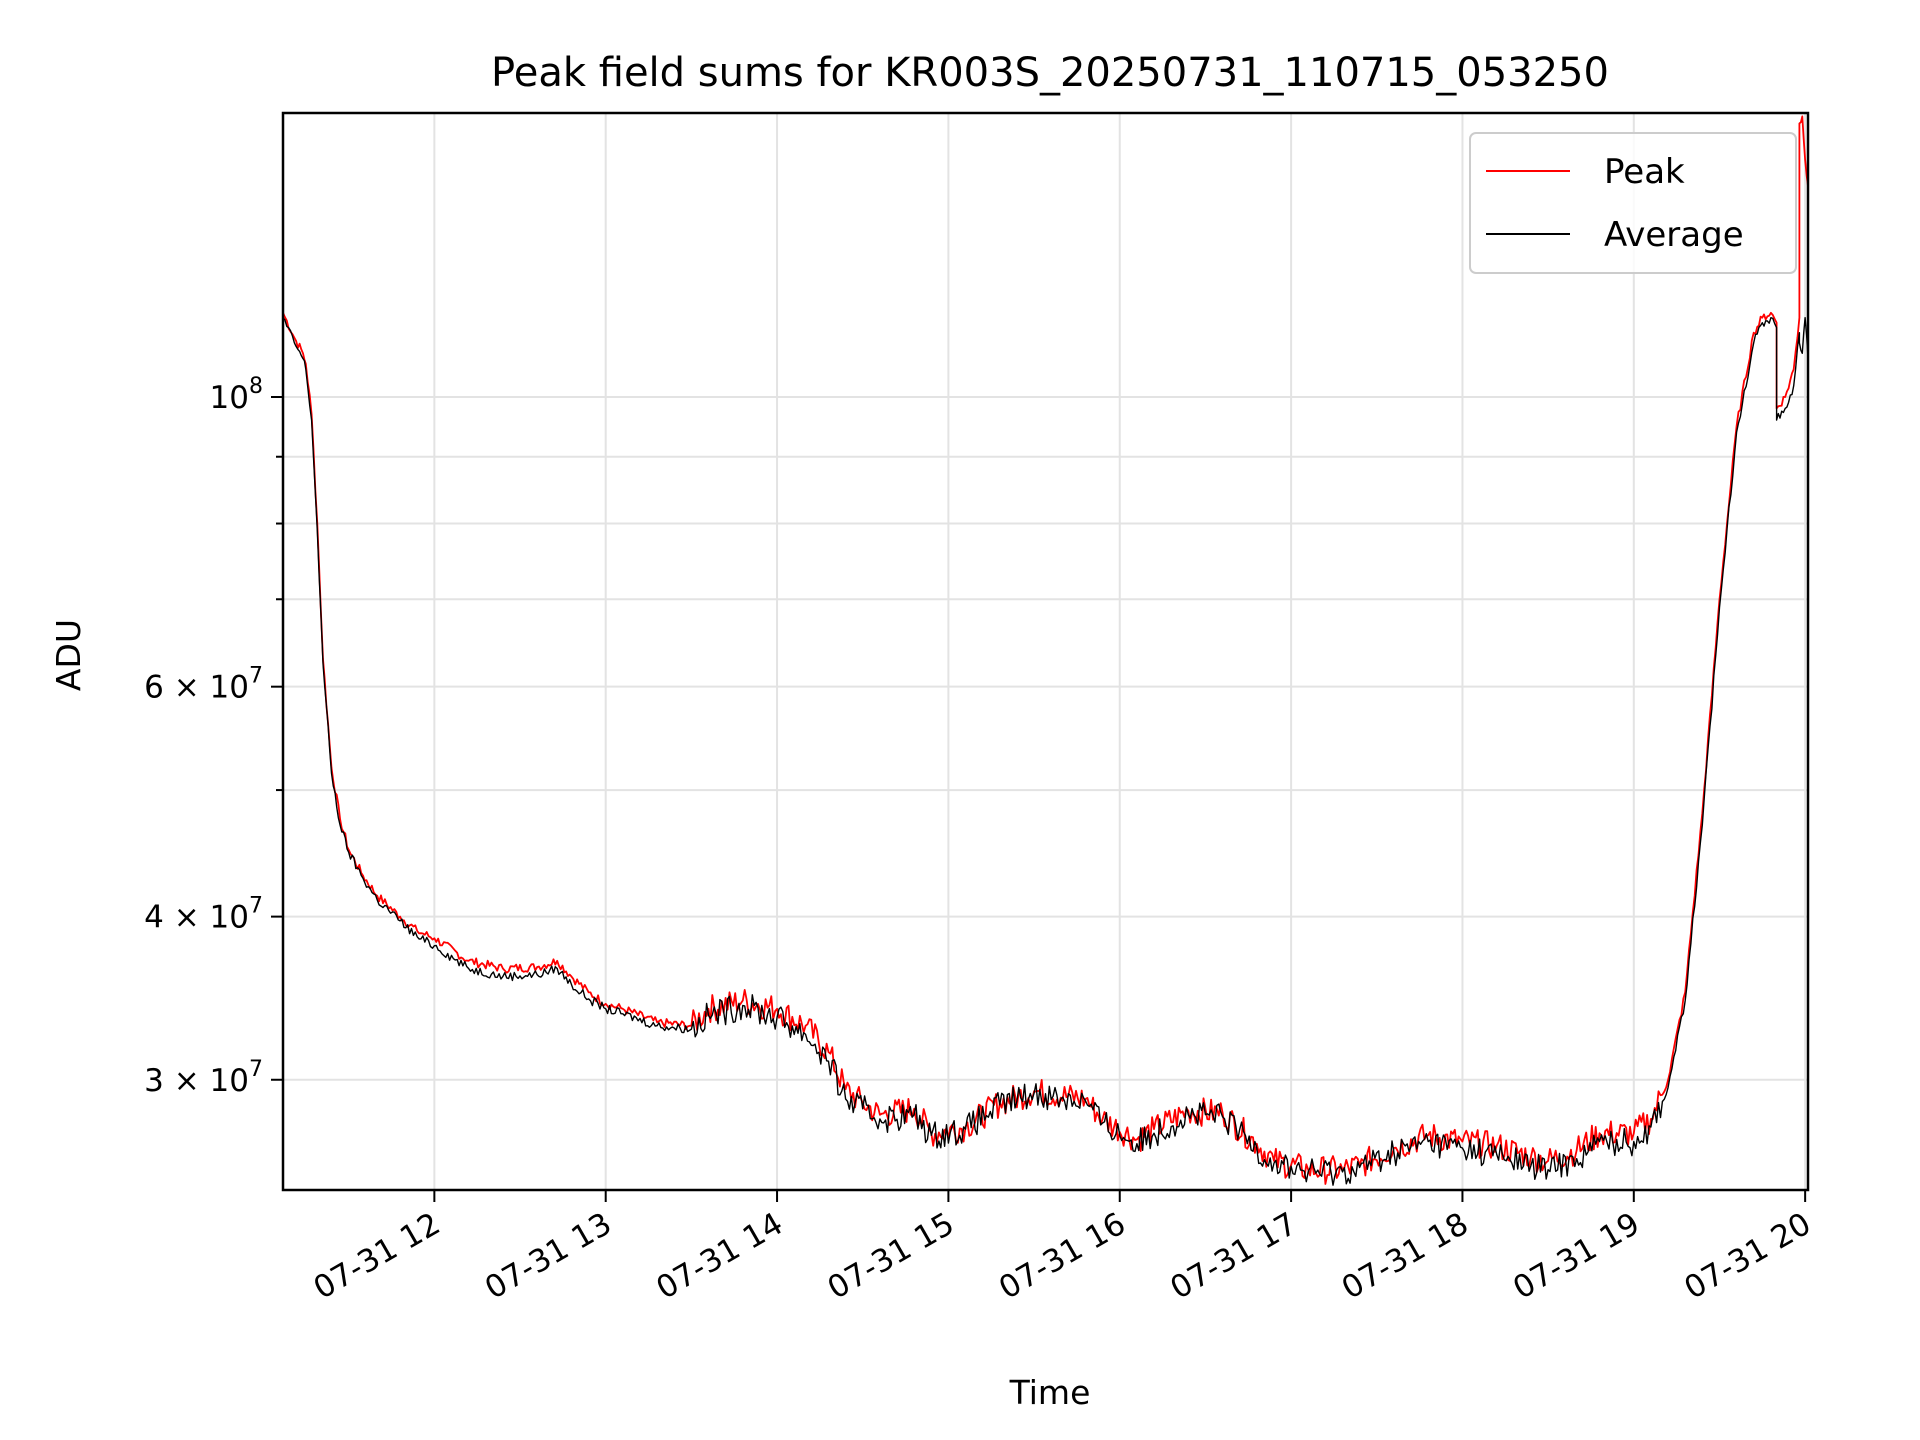 The image size is (1920, 1440). Describe the element at coordinates (196, 688) in the screenshot. I see `y-tick-label-base: 6 × 10` at that location.